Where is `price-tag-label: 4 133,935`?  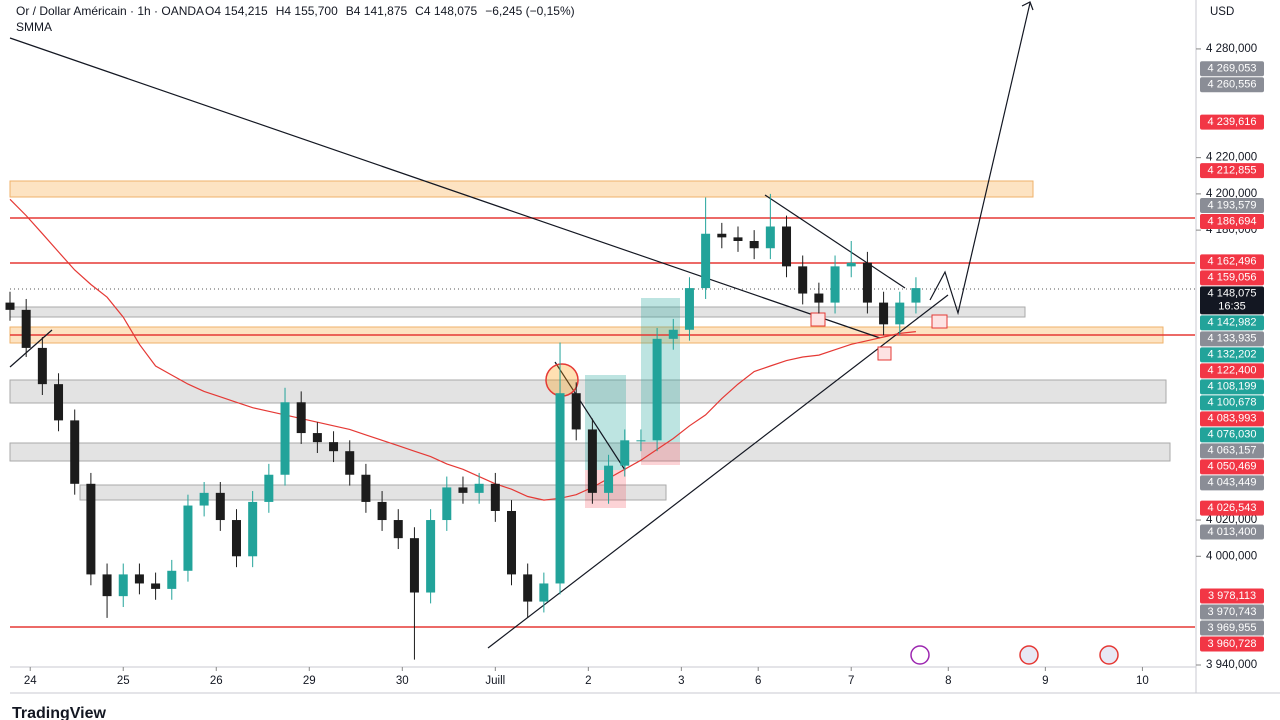
price-tag-label: 4 133,935 is located at coordinates (1232, 339).